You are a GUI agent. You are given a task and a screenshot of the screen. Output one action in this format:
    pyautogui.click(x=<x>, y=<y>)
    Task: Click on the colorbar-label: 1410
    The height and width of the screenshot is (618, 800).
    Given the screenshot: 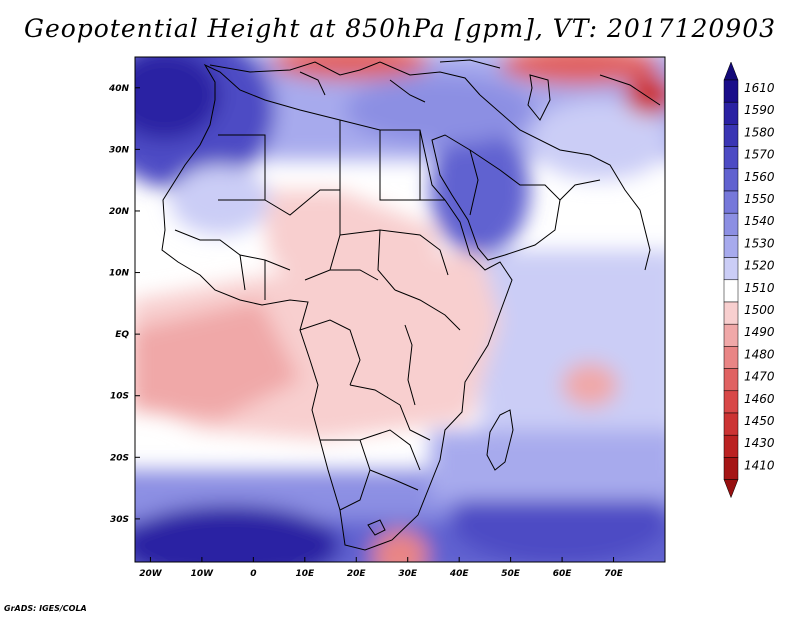 What is the action you would take?
    pyautogui.click(x=759, y=465)
    